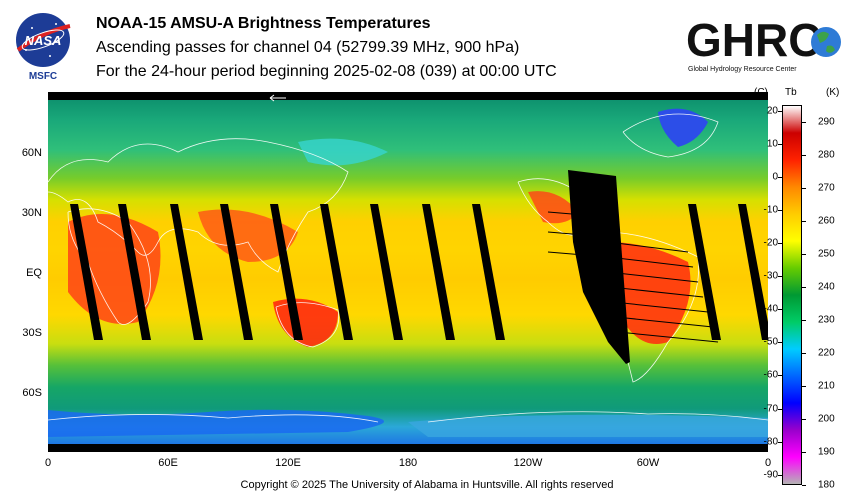 The height and width of the screenshot is (502, 854). Describe the element at coordinates (599, 267) in the screenshot. I see `large-missing-swath` at that location.